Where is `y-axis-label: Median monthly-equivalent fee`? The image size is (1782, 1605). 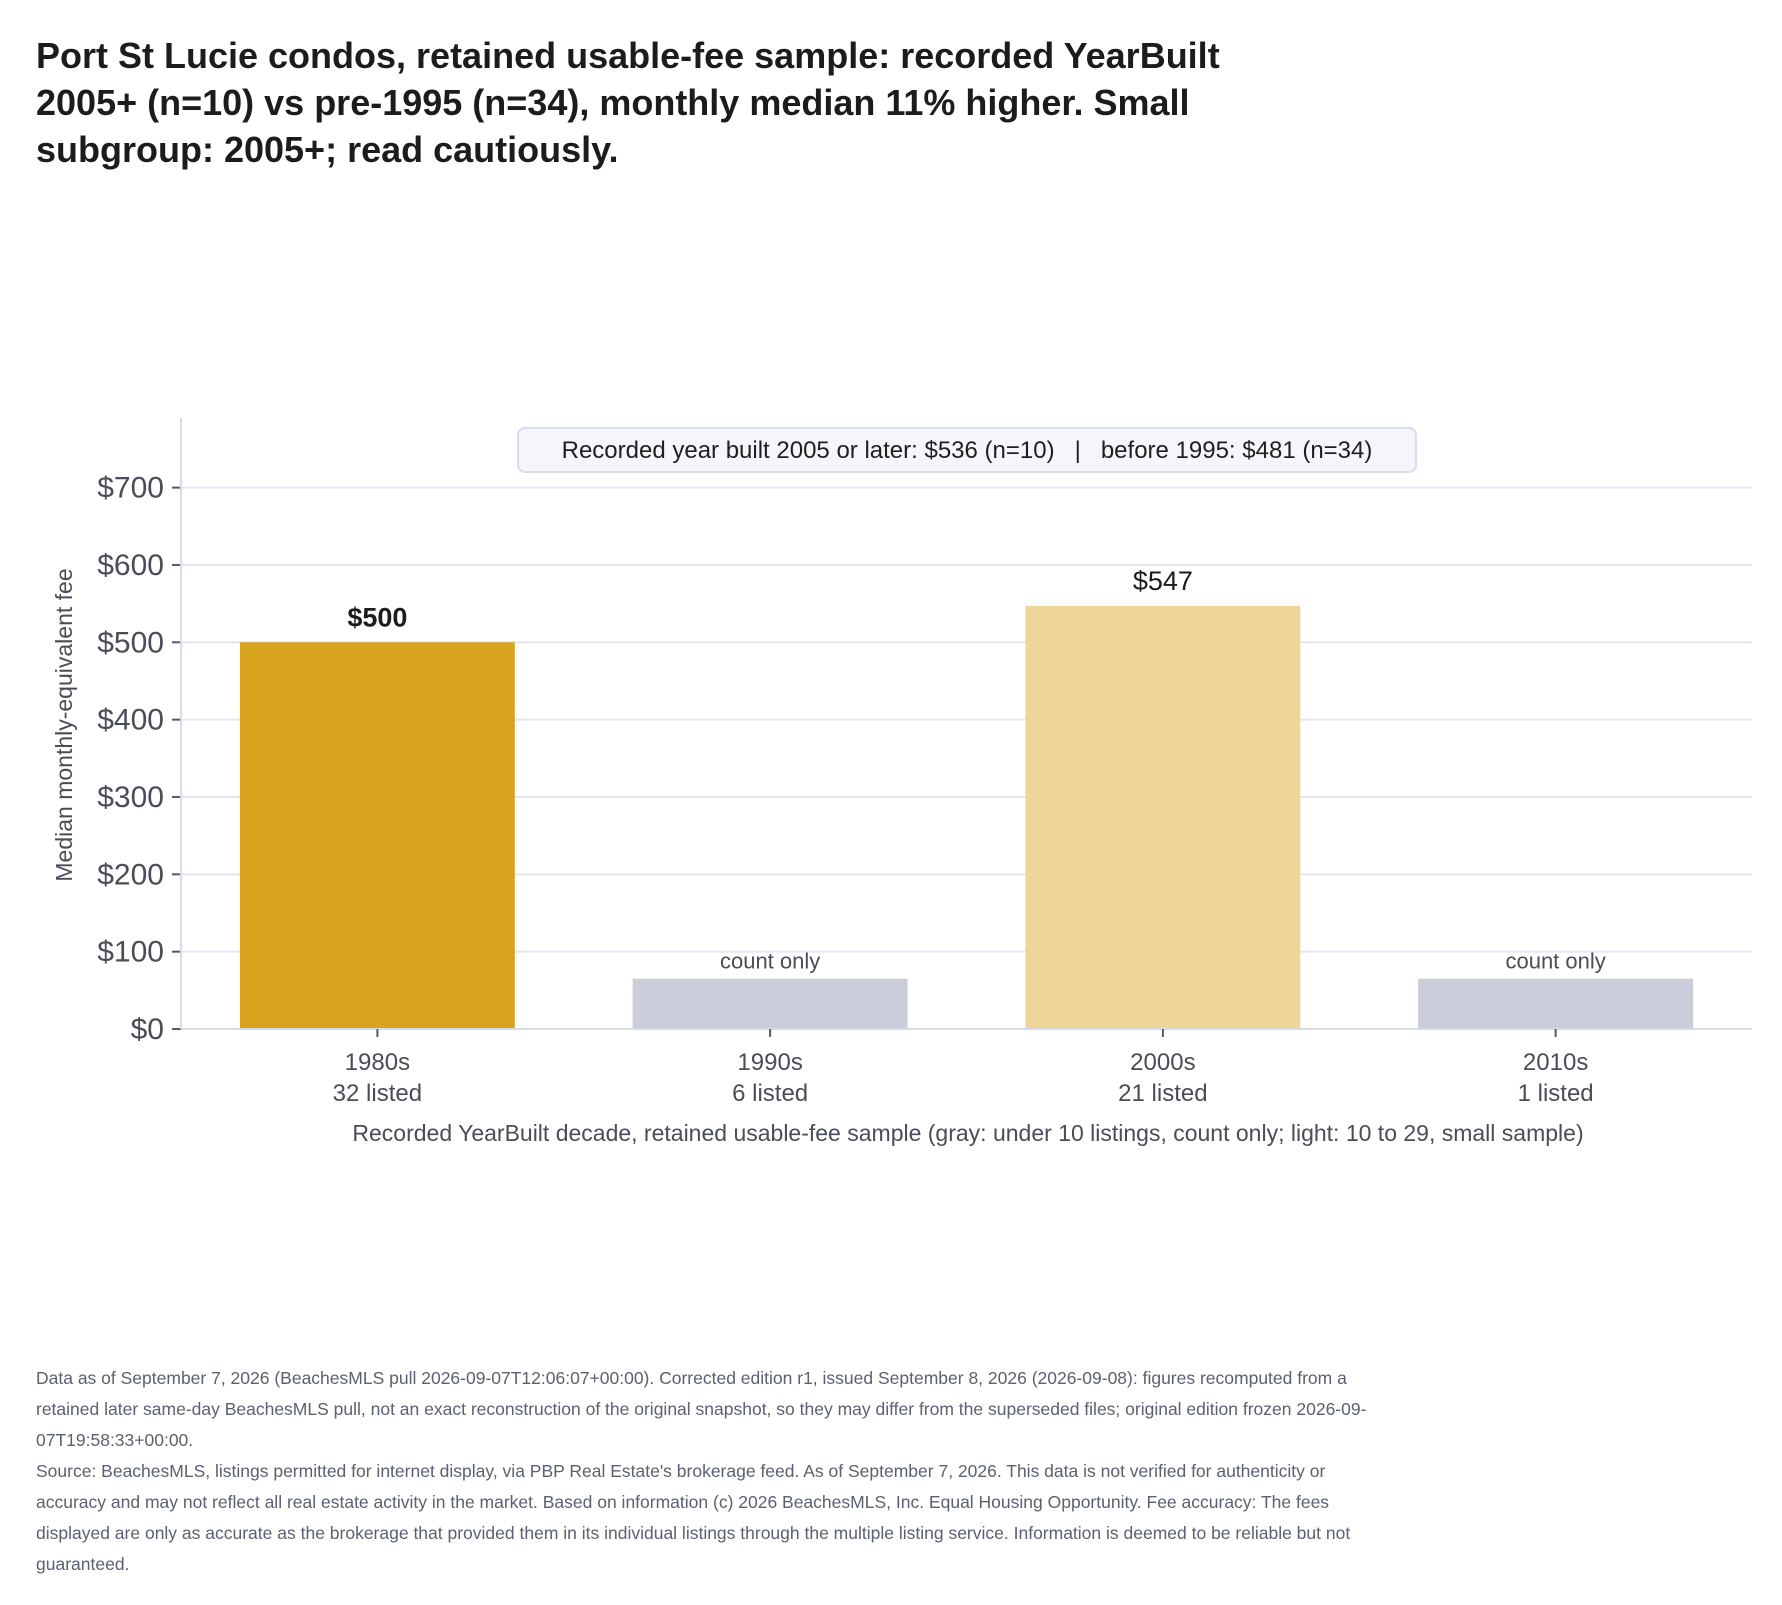 y-axis-label: Median monthly-equivalent fee is located at coordinates (64, 724).